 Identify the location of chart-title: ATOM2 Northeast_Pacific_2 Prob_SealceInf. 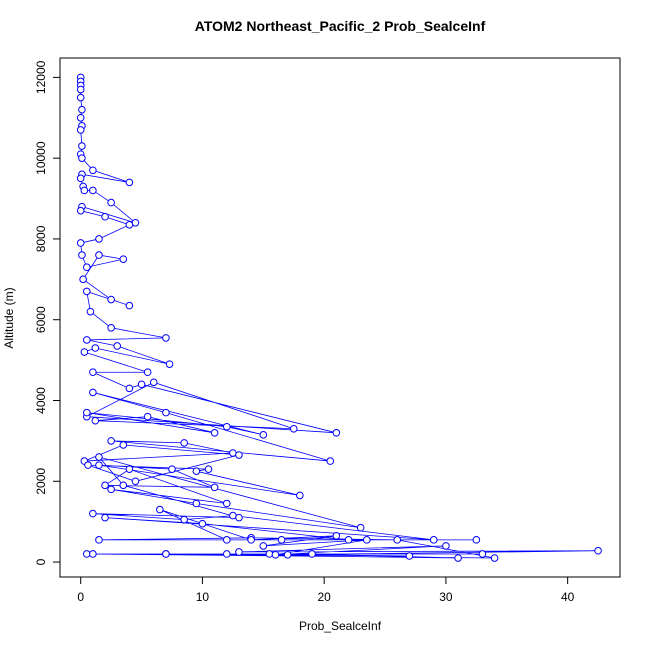
(340, 26).